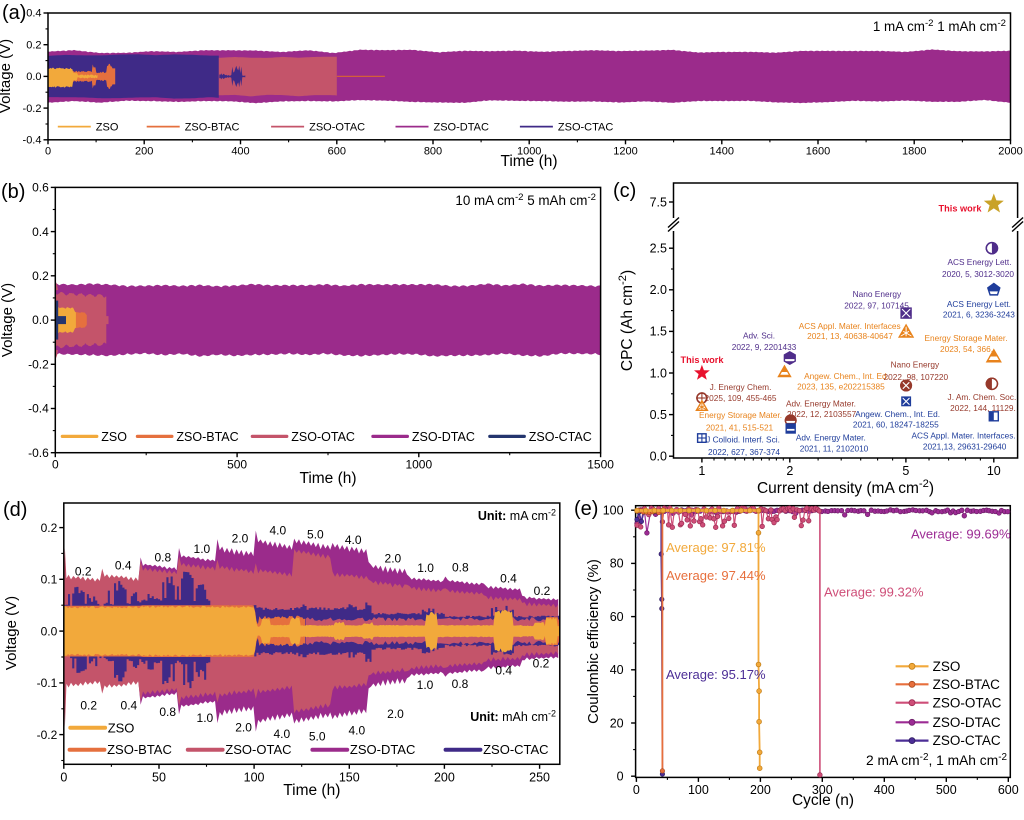 Image resolution: width=1024 pixels, height=820 pixels. Describe the element at coordinates (240, 538) in the screenshot. I see `svg-text: 2.0` at that location.